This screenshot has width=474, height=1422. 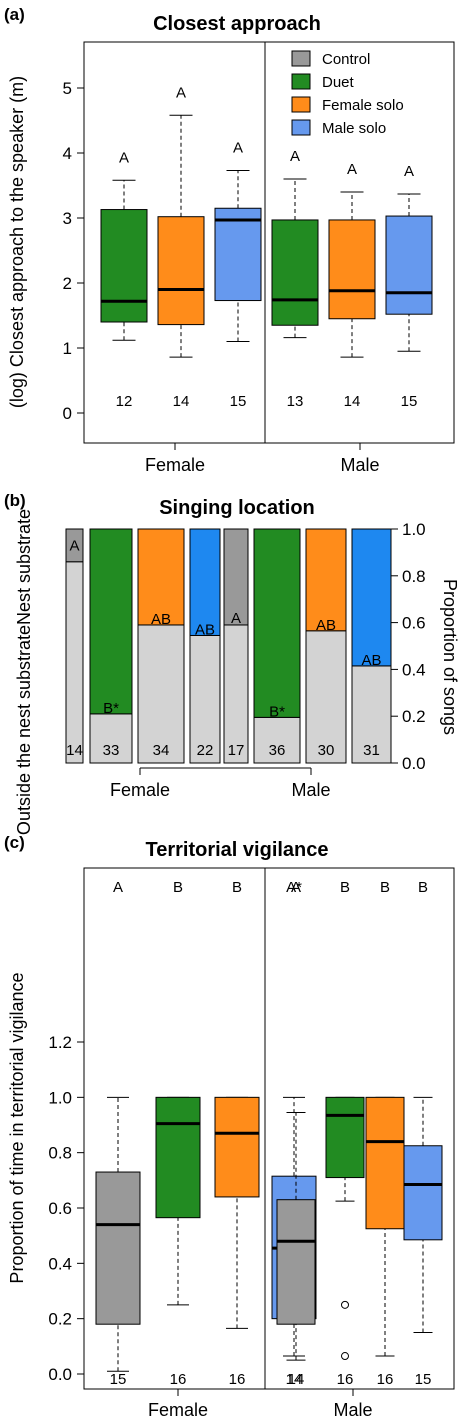 I want to click on box-sample-size: 12, so click(x=124, y=401).